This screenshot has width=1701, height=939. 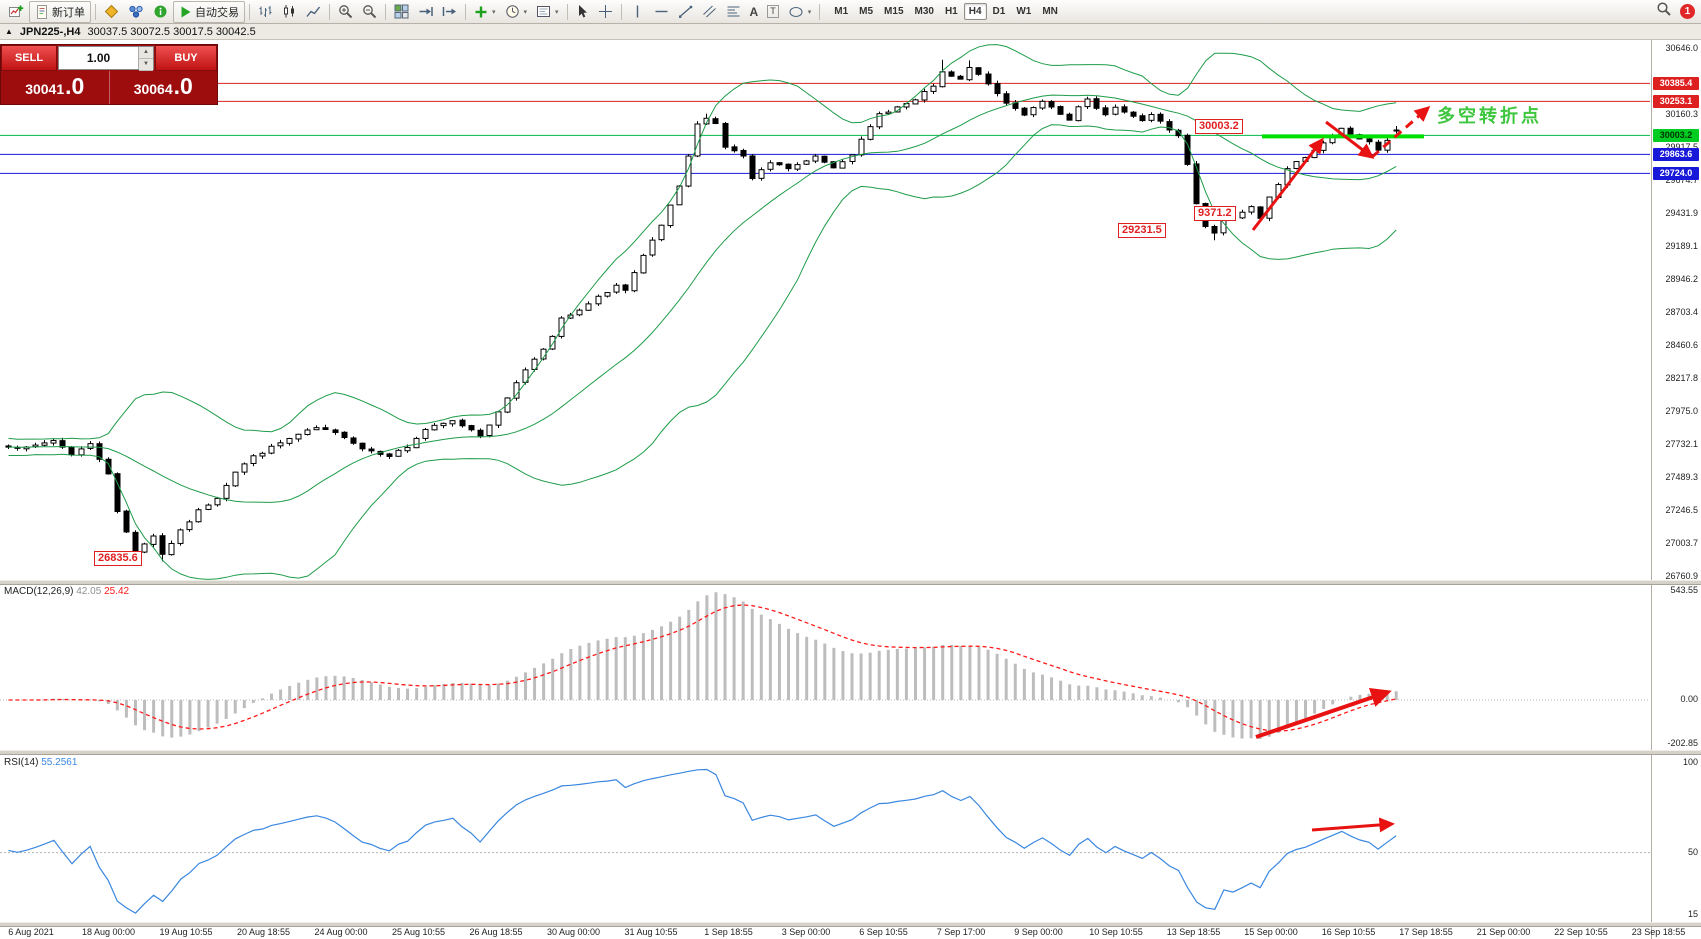 What do you see at coordinates (512, 11) in the screenshot?
I see `clock-icon` at bounding box center [512, 11].